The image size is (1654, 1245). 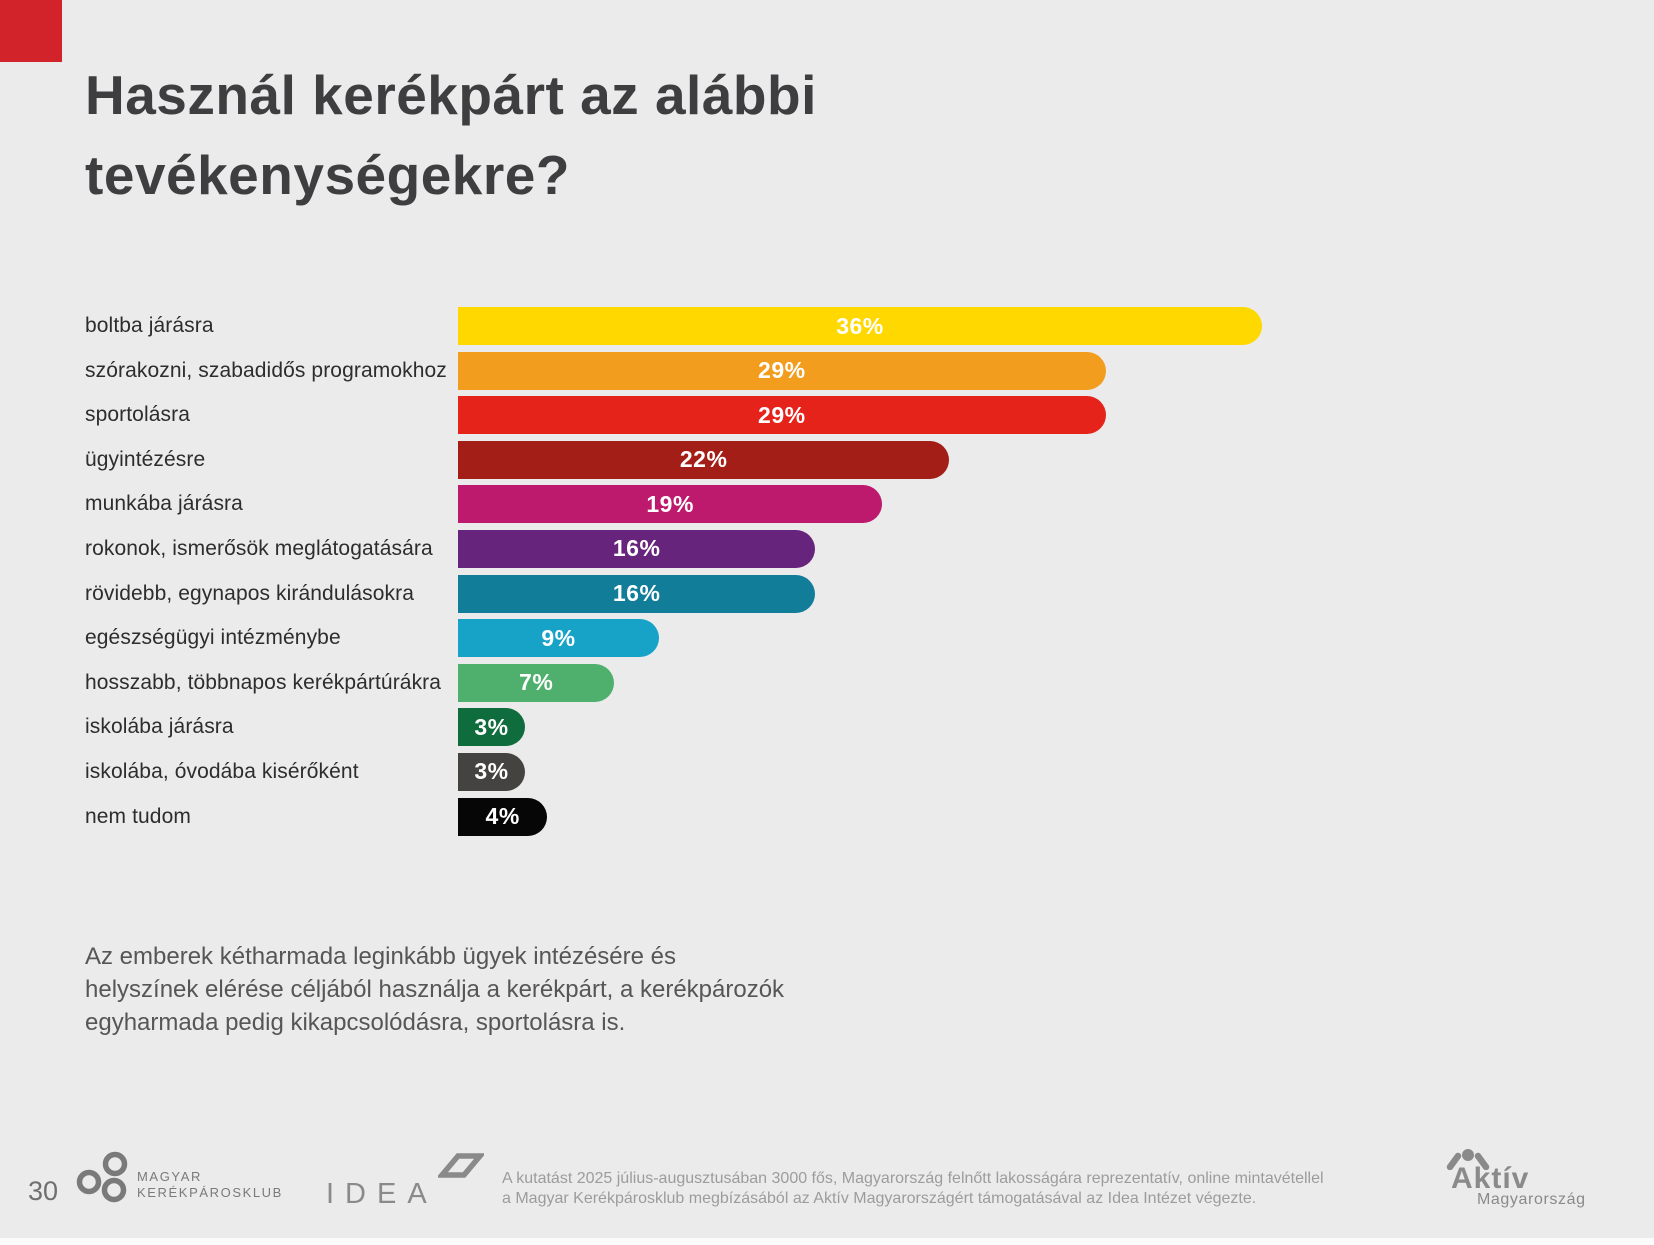 What do you see at coordinates (43, 1191) in the screenshot?
I see `page-number: 30` at bounding box center [43, 1191].